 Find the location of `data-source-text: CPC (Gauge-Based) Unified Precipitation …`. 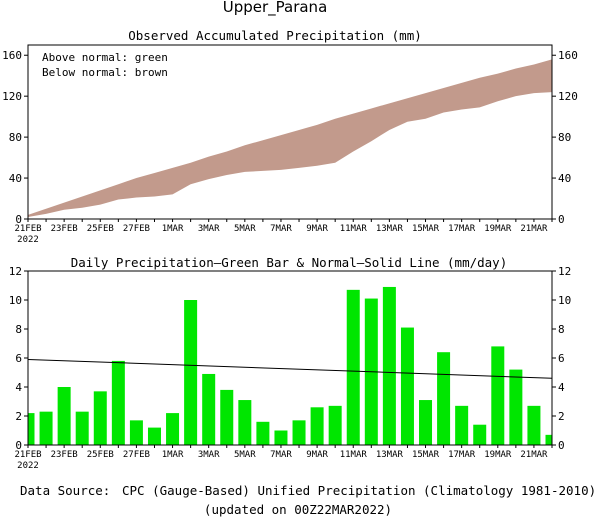

data-source-text: CPC (Gauge-Based) Unified Precipitation … is located at coordinates (359, 490).